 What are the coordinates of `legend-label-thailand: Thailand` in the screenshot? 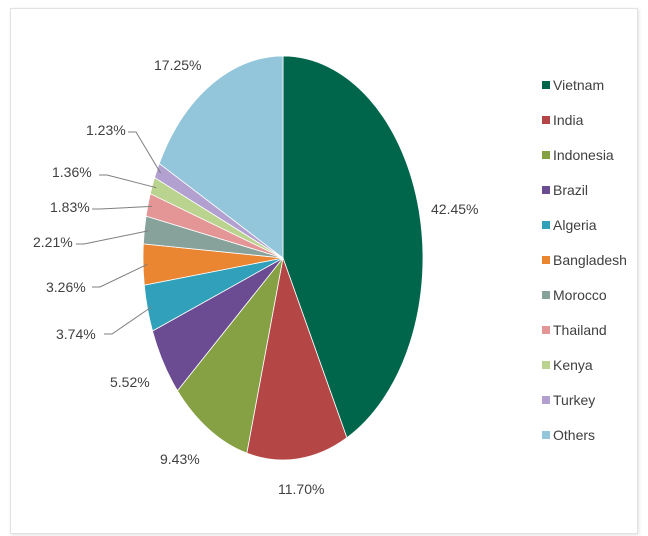 It's located at (580, 330).